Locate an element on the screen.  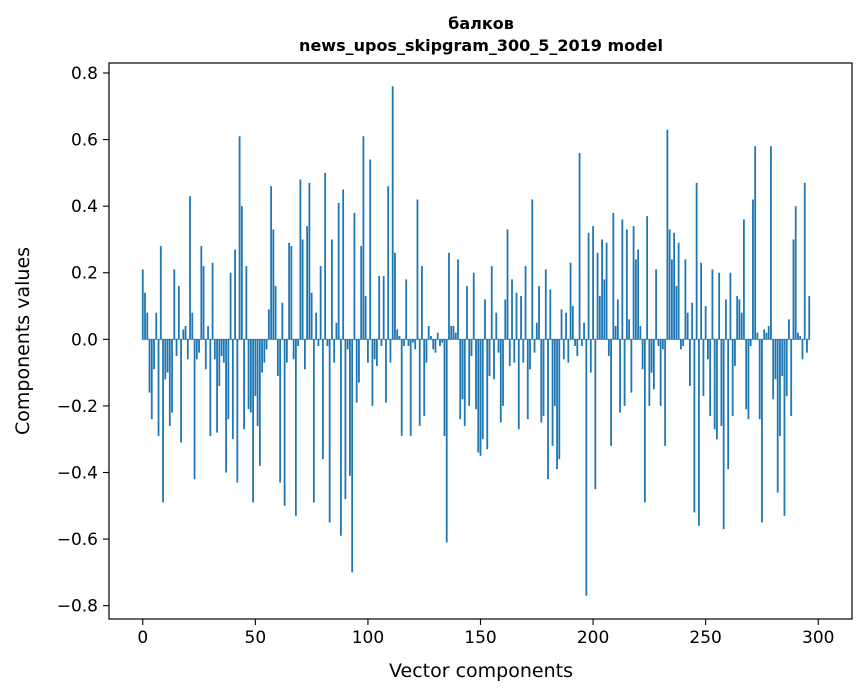
y-tick-label: 0.0 is located at coordinates (84, 340).